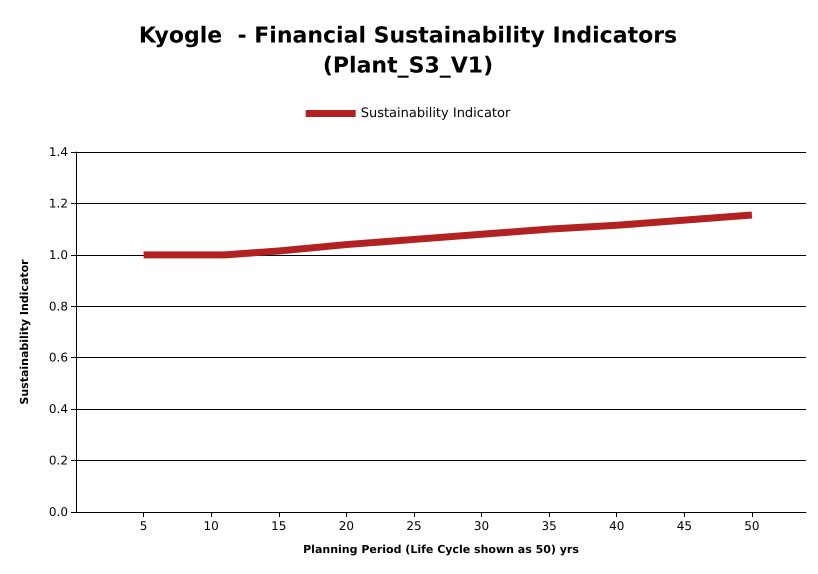 Image resolution: width=818 pixels, height=574 pixels. I want to click on y-tick-label: 0.6, so click(58, 357).